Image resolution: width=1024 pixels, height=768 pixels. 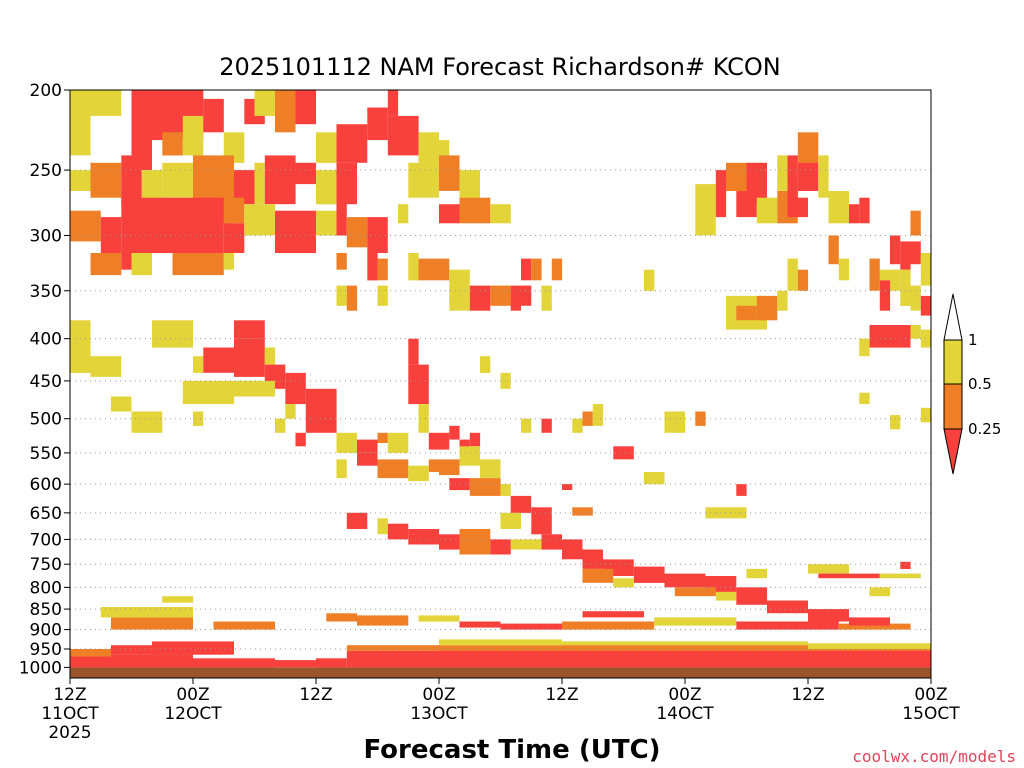 What do you see at coordinates (46, 610) in the screenshot?
I see `y-tick-label: 850` at bounding box center [46, 610].